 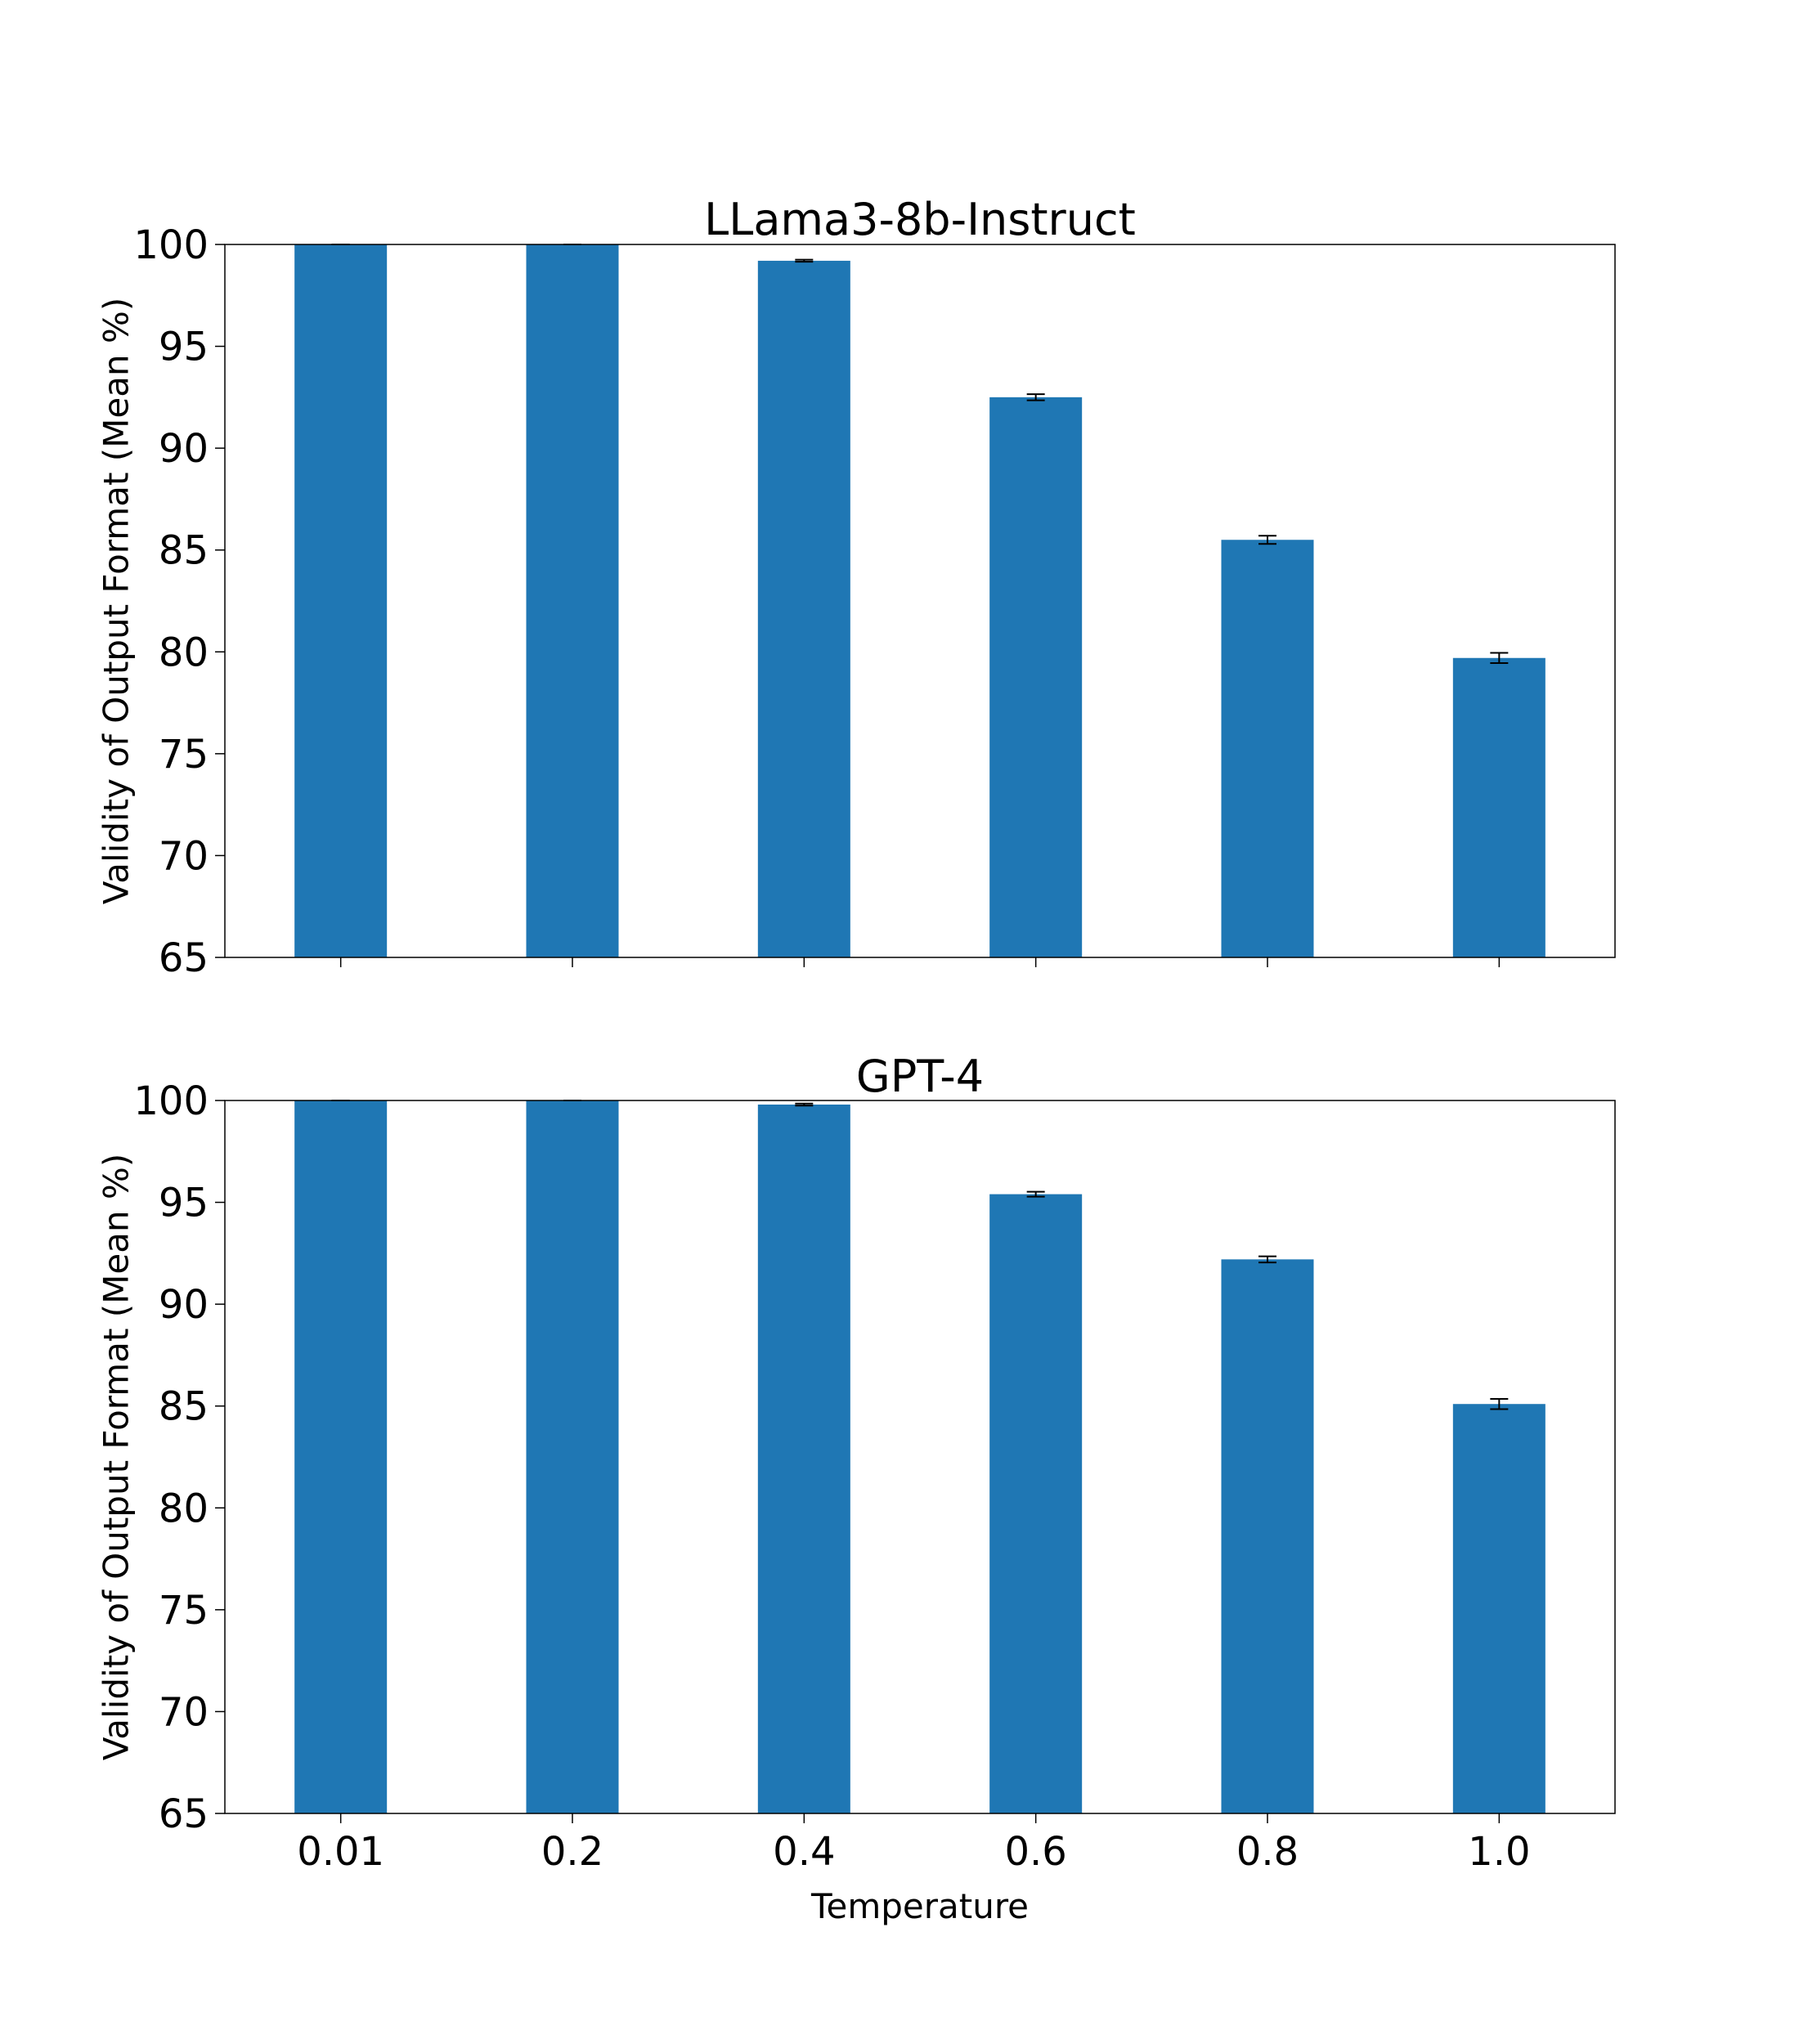 I want to click on xtick-label: 0.6, so click(x=1035, y=1852).